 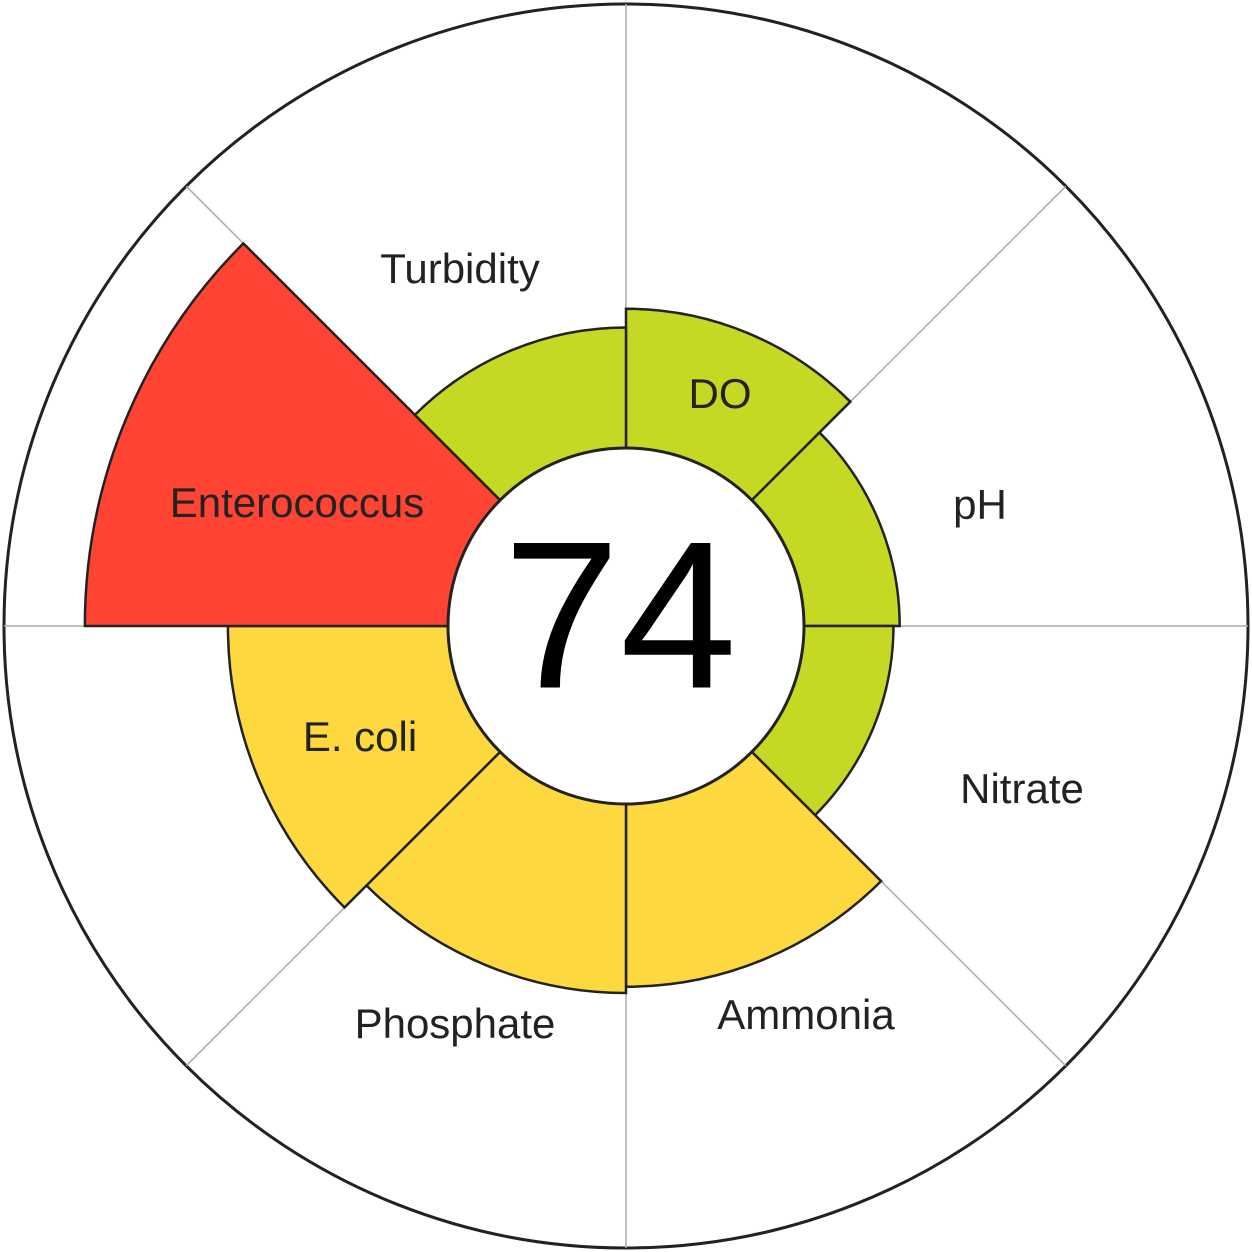 I want to click on center-hole, so click(x=626, y=626).